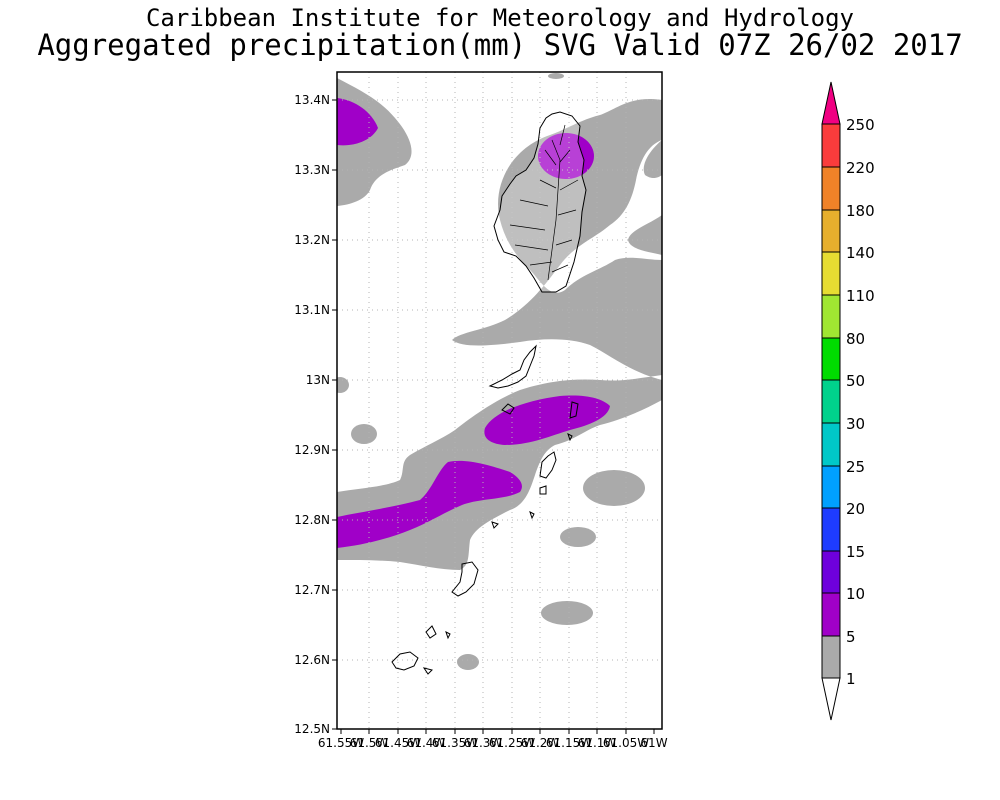 This screenshot has width=1000, height=800. What do you see at coordinates (855, 509) in the screenshot?
I see `colorbar-label: 20` at bounding box center [855, 509].